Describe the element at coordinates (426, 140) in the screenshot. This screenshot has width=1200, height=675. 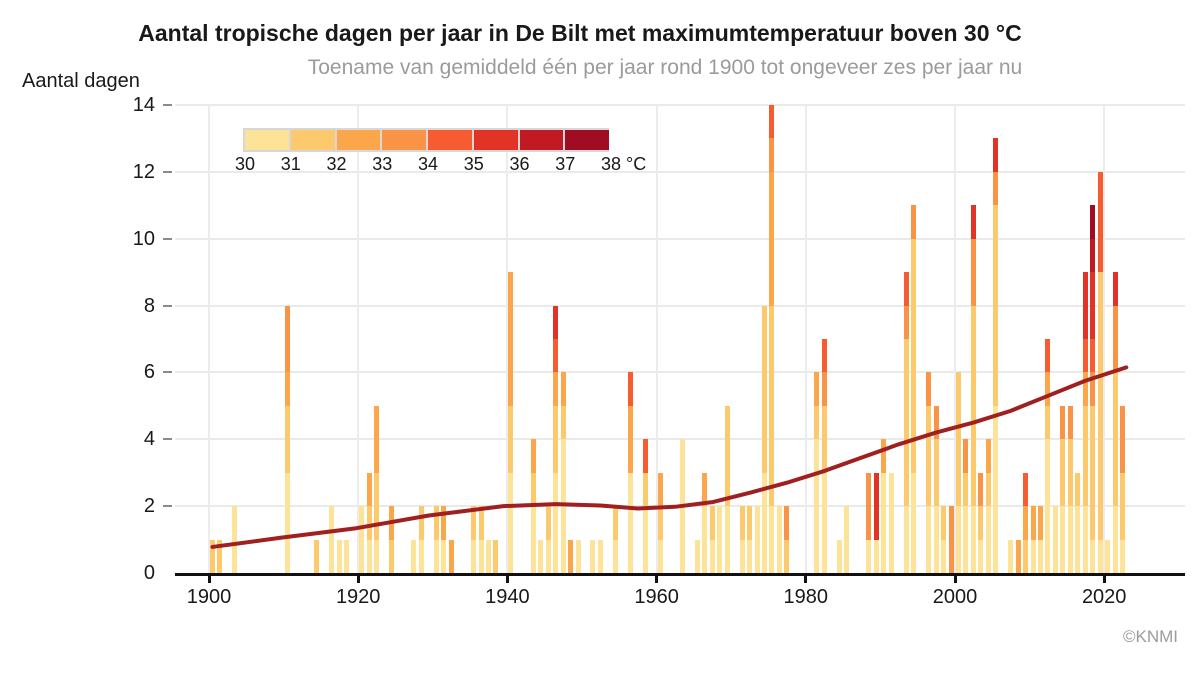
I see `legend` at that location.